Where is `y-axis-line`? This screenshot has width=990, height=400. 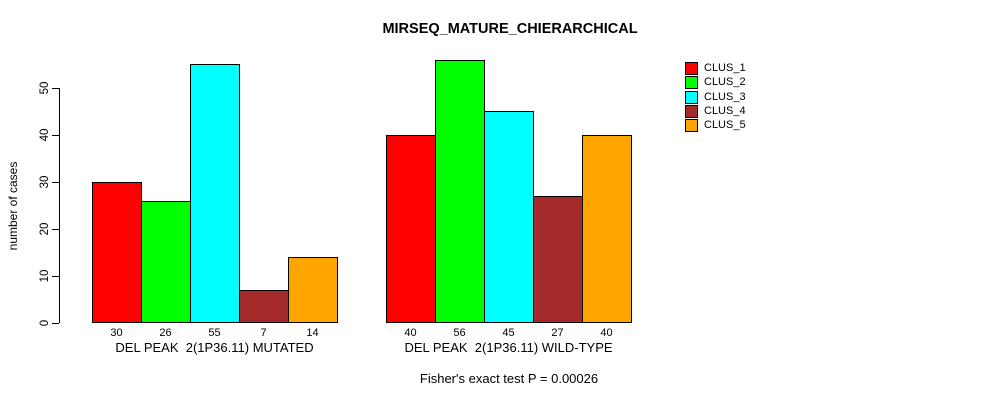 y-axis-line is located at coordinates (59, 205).